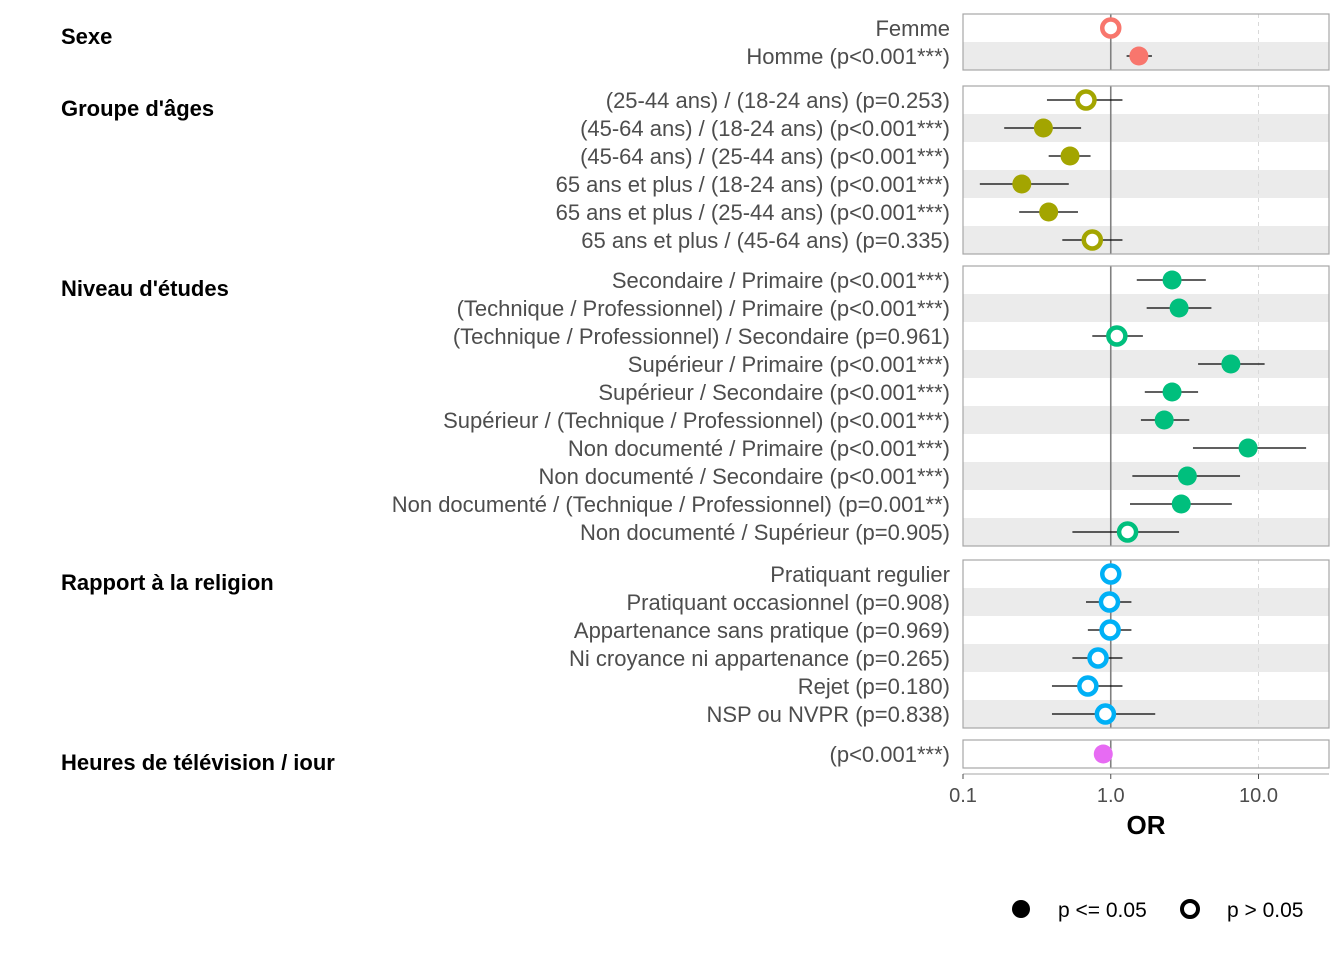 This screenshot has height=960, width=1344. What do you see at coordinates (744, 476) in the screenshot?
I see `row-label: Non documenté / Secondaire (p<0.001***)` at bounding box center [744, 476].